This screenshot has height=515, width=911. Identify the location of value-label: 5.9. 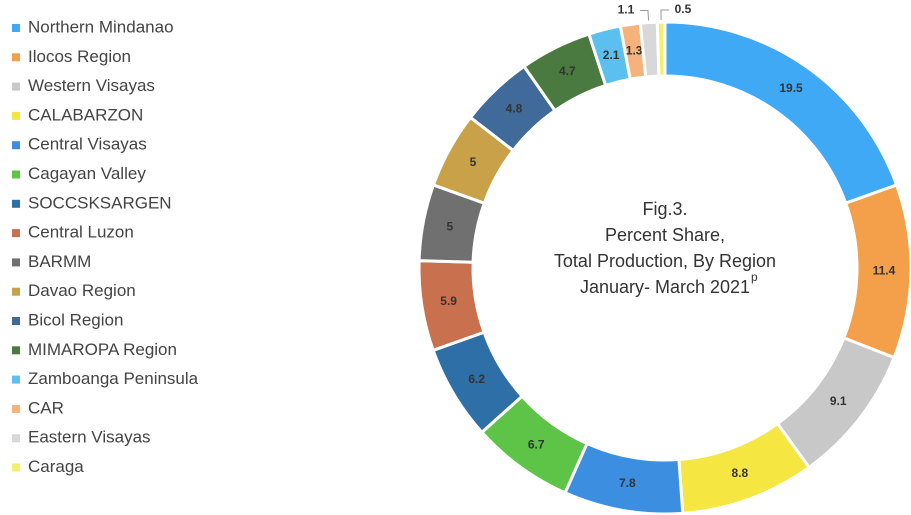
(448, 301).